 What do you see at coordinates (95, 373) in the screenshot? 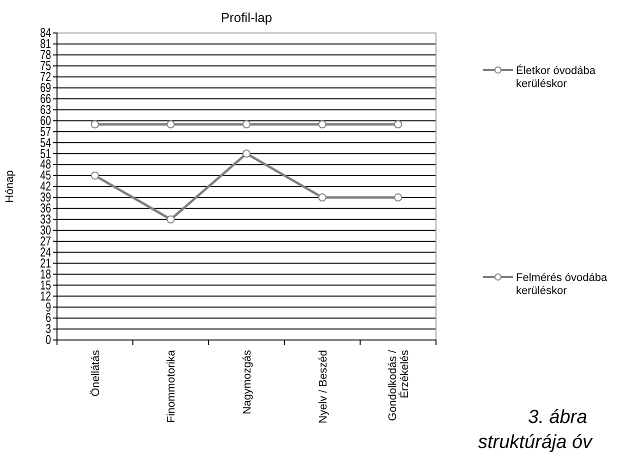
I see `x-tick-label: Önellátás` at bounding box center [95, 373].